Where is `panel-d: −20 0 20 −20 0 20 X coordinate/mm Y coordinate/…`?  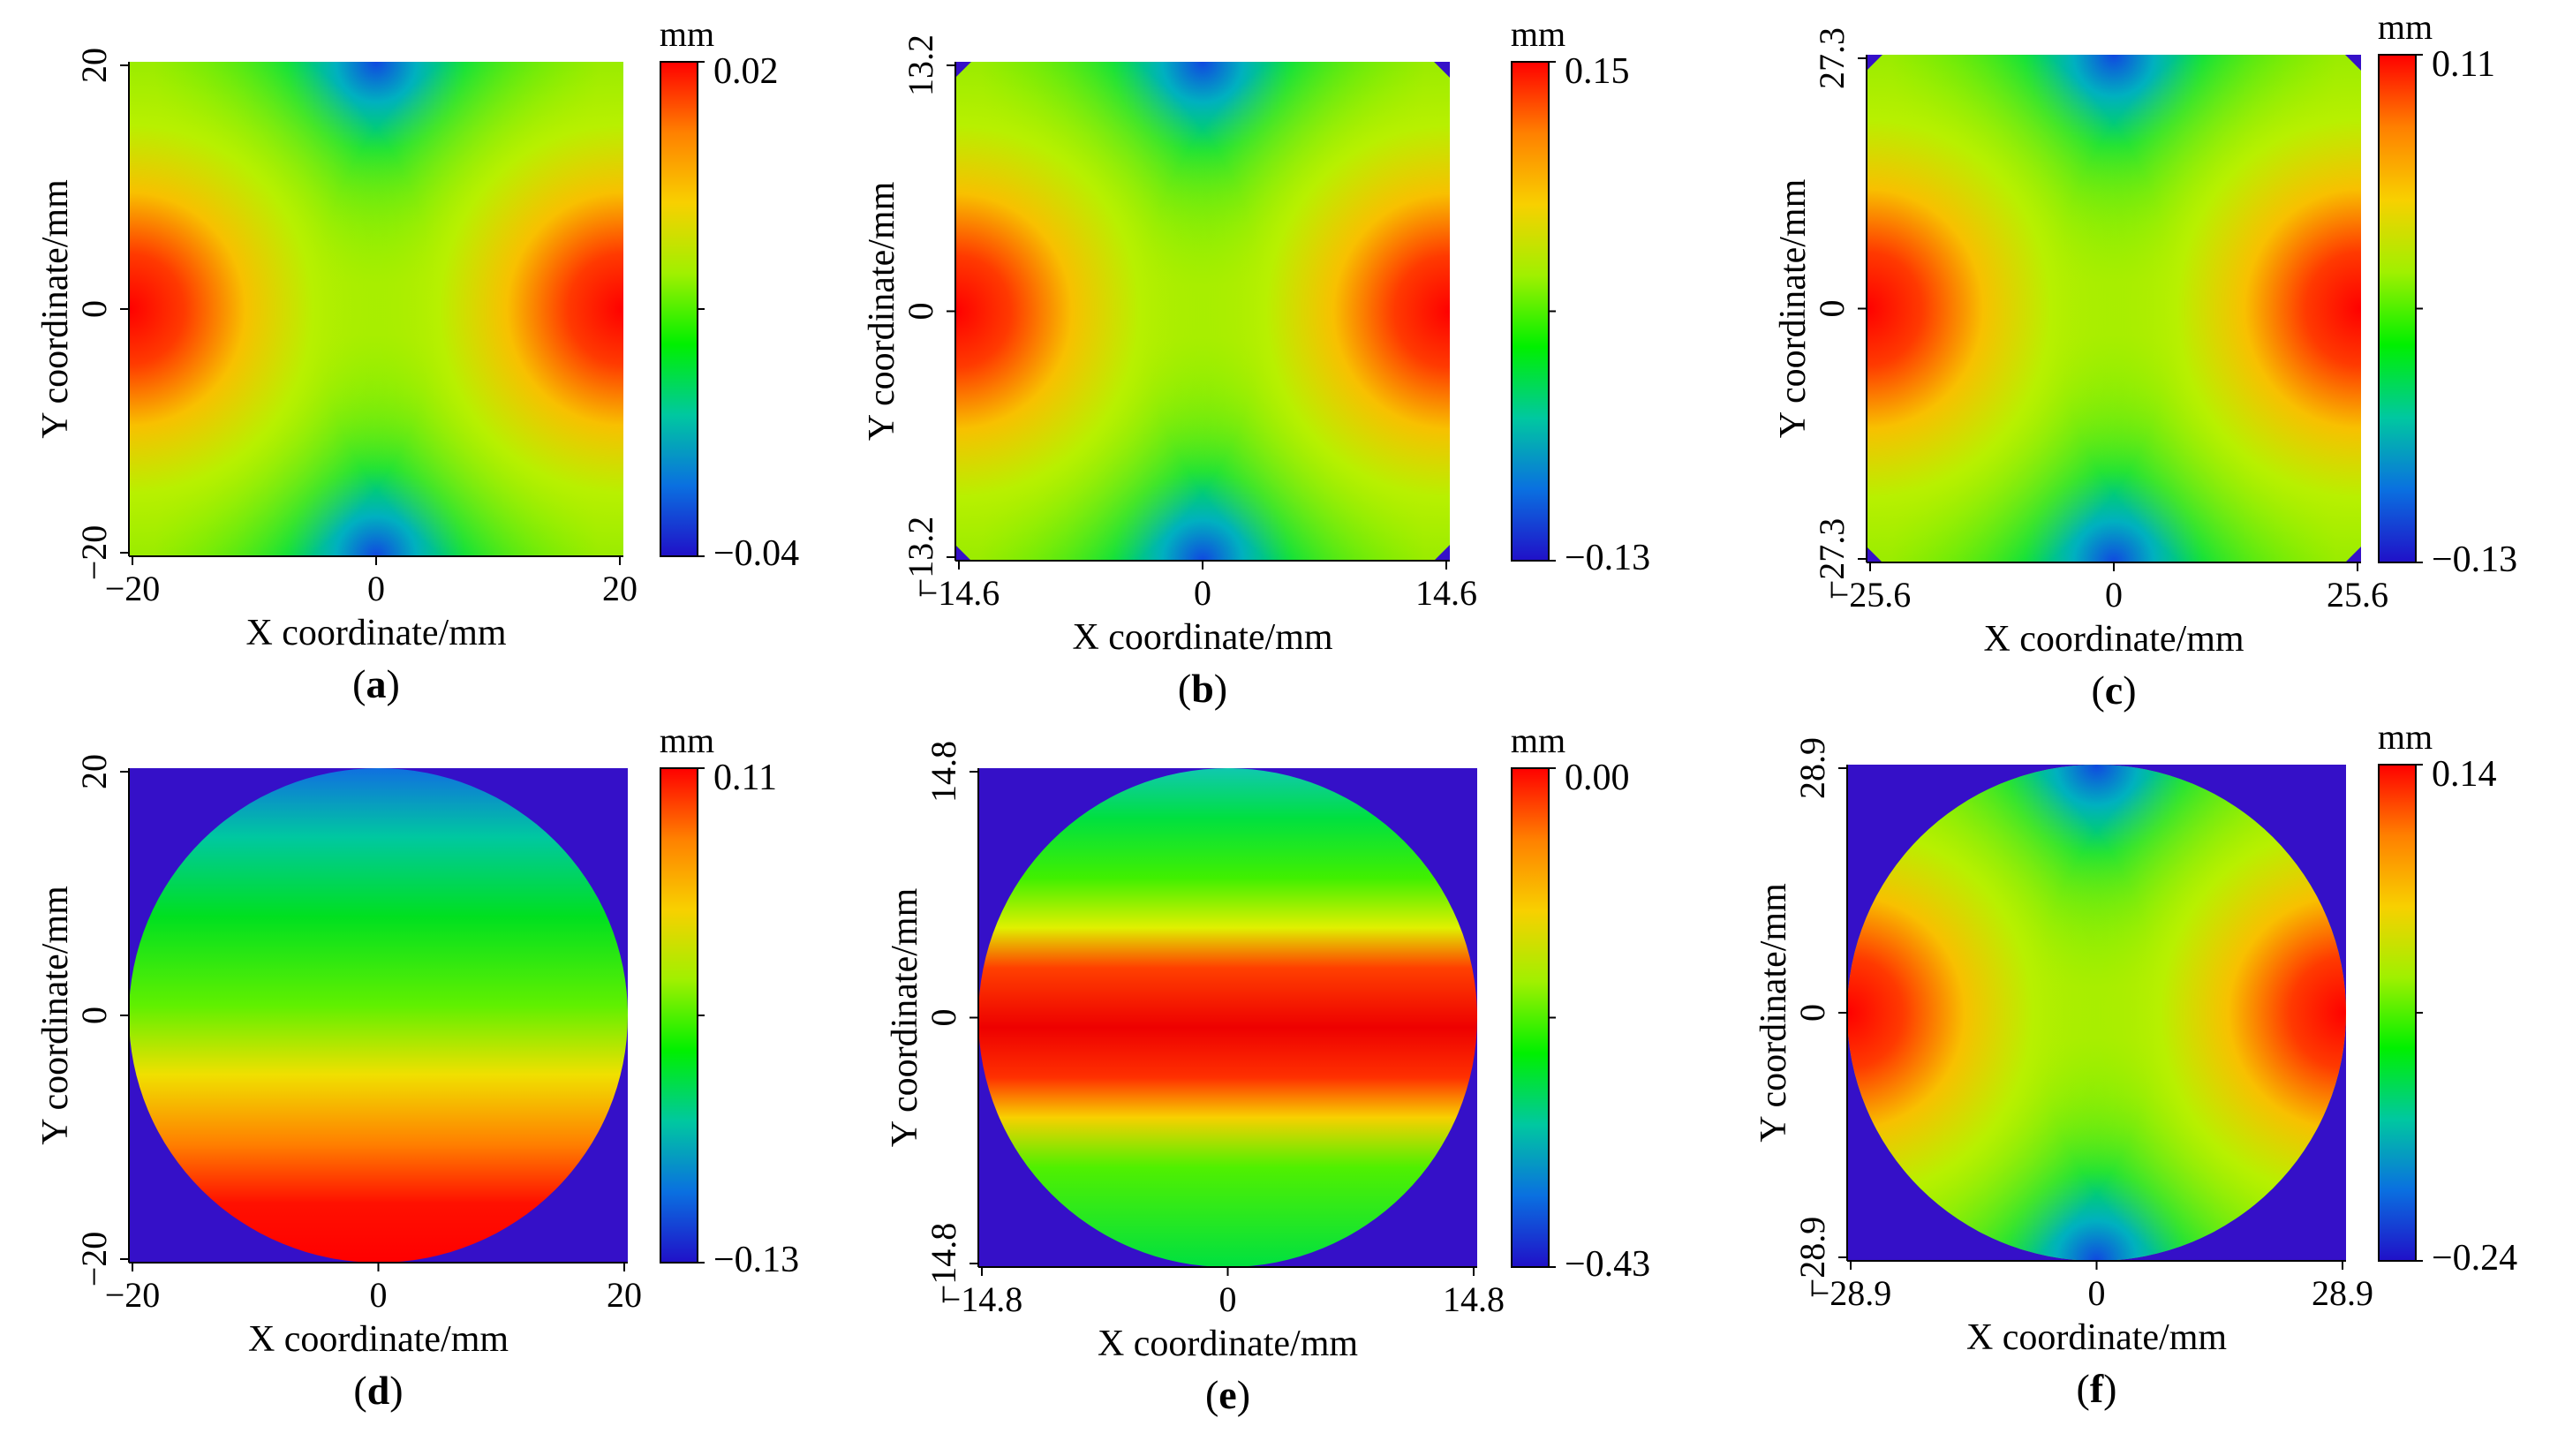
panel-d: −20 0 20 −20 0 20 X coordinate/mm Y coordinate/… is located at coordinates (417, 1066).